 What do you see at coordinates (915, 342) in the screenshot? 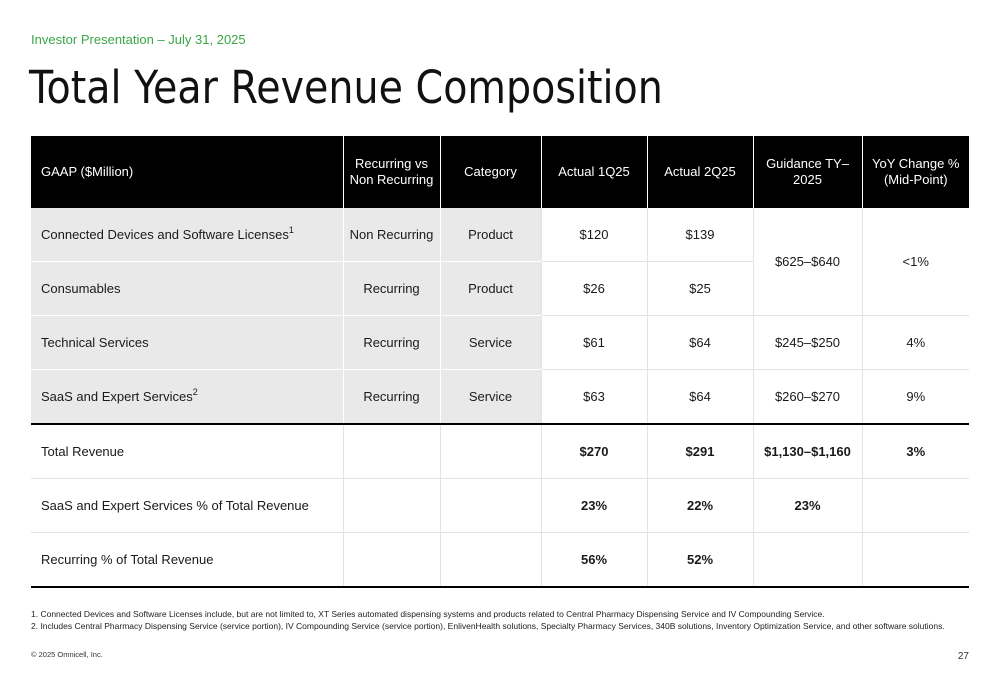
I see `yoy-cell: 4%` at bounding box center [915, 342].